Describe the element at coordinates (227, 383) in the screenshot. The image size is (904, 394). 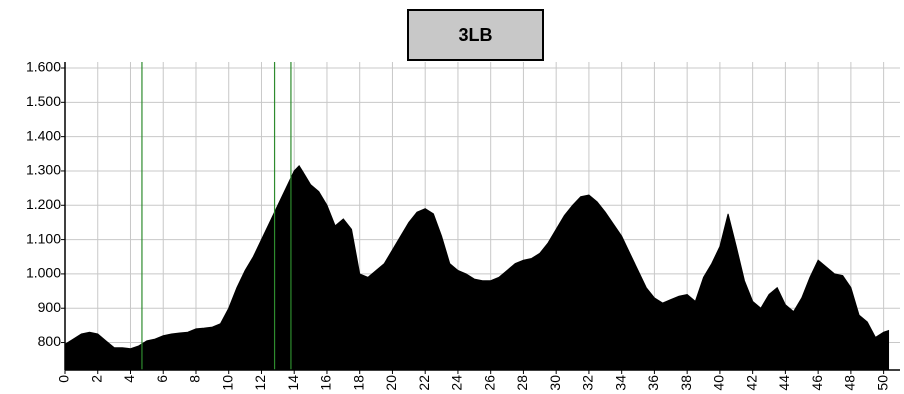
I see `x-tick-label: 10` at that location.